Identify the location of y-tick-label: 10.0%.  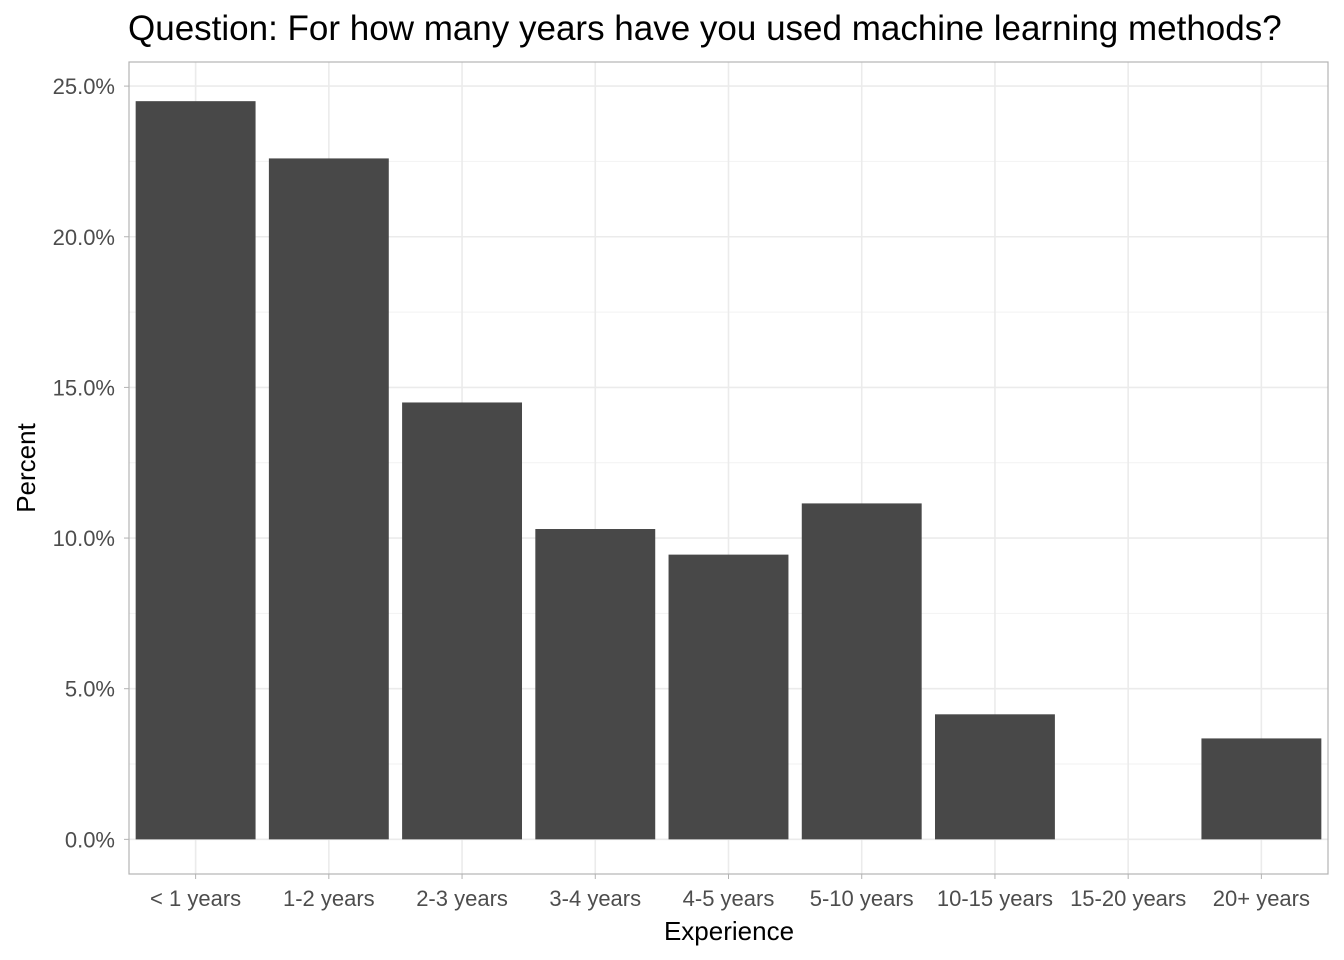
(84, 538).